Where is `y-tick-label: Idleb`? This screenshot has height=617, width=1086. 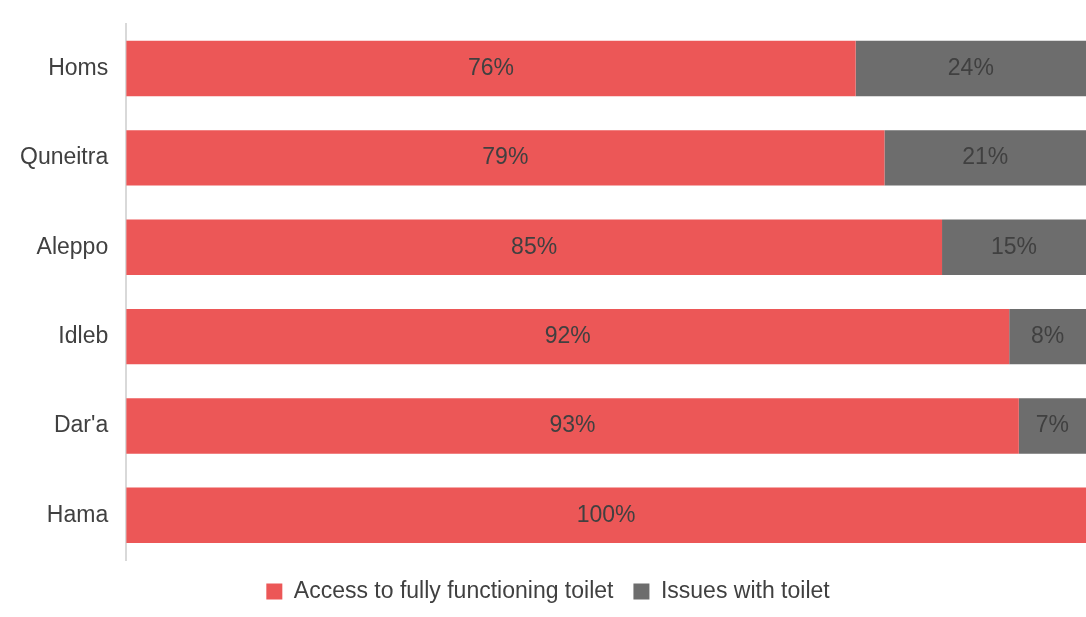
y-tick-label: Idleb is located at coordinates (83, 334).